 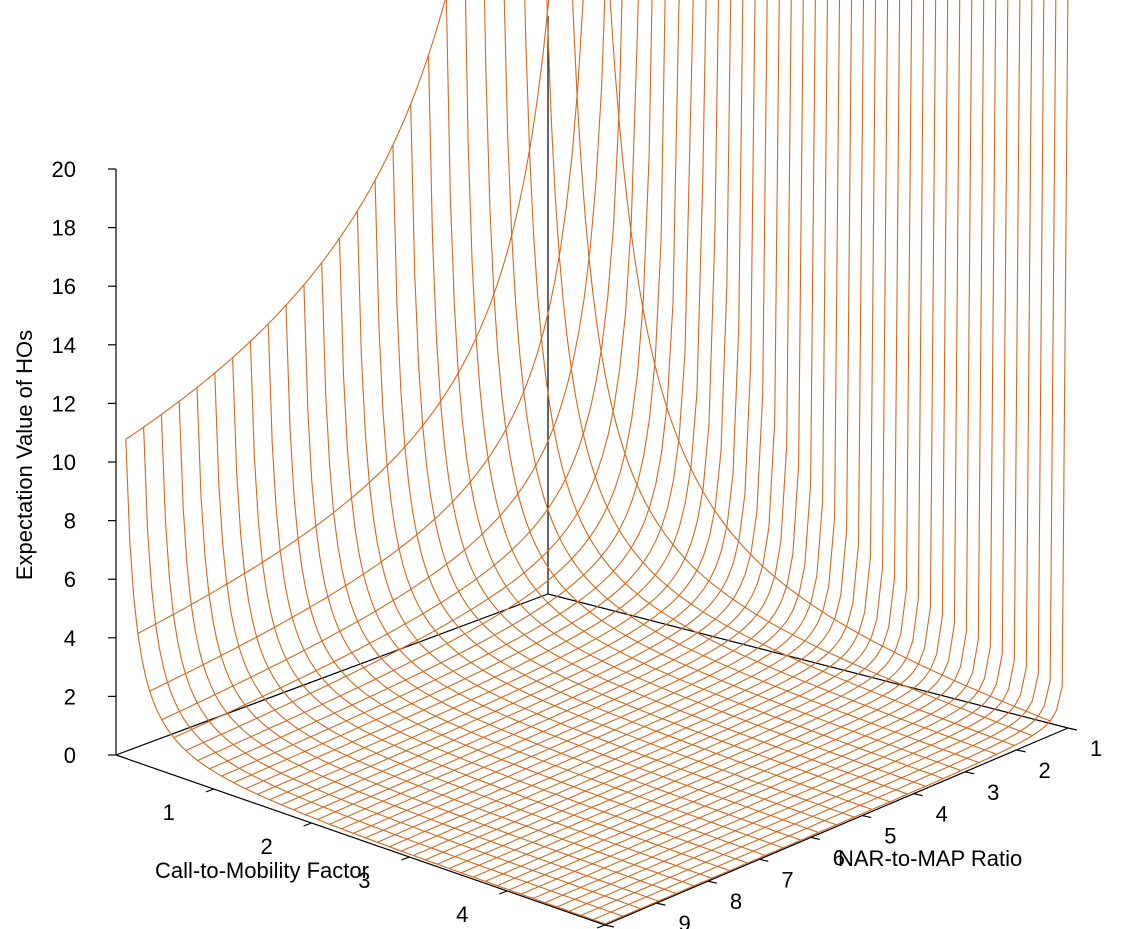 What do you see at coordinates (64, 169) in the screenshot?
I see `z-tick-label: 20` at bounding box center [64, 169].